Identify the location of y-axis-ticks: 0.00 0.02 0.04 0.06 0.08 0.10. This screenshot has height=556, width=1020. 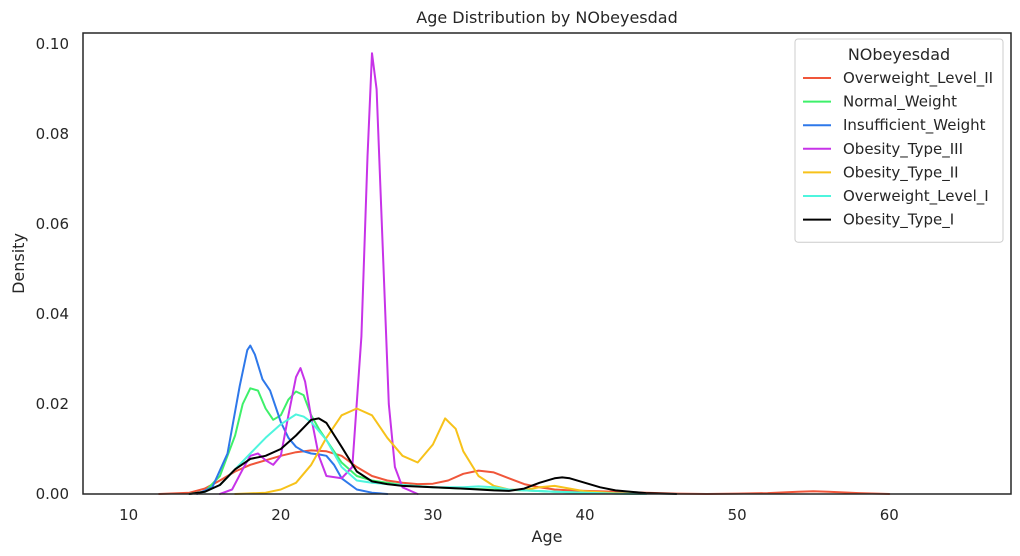
(52, 269).